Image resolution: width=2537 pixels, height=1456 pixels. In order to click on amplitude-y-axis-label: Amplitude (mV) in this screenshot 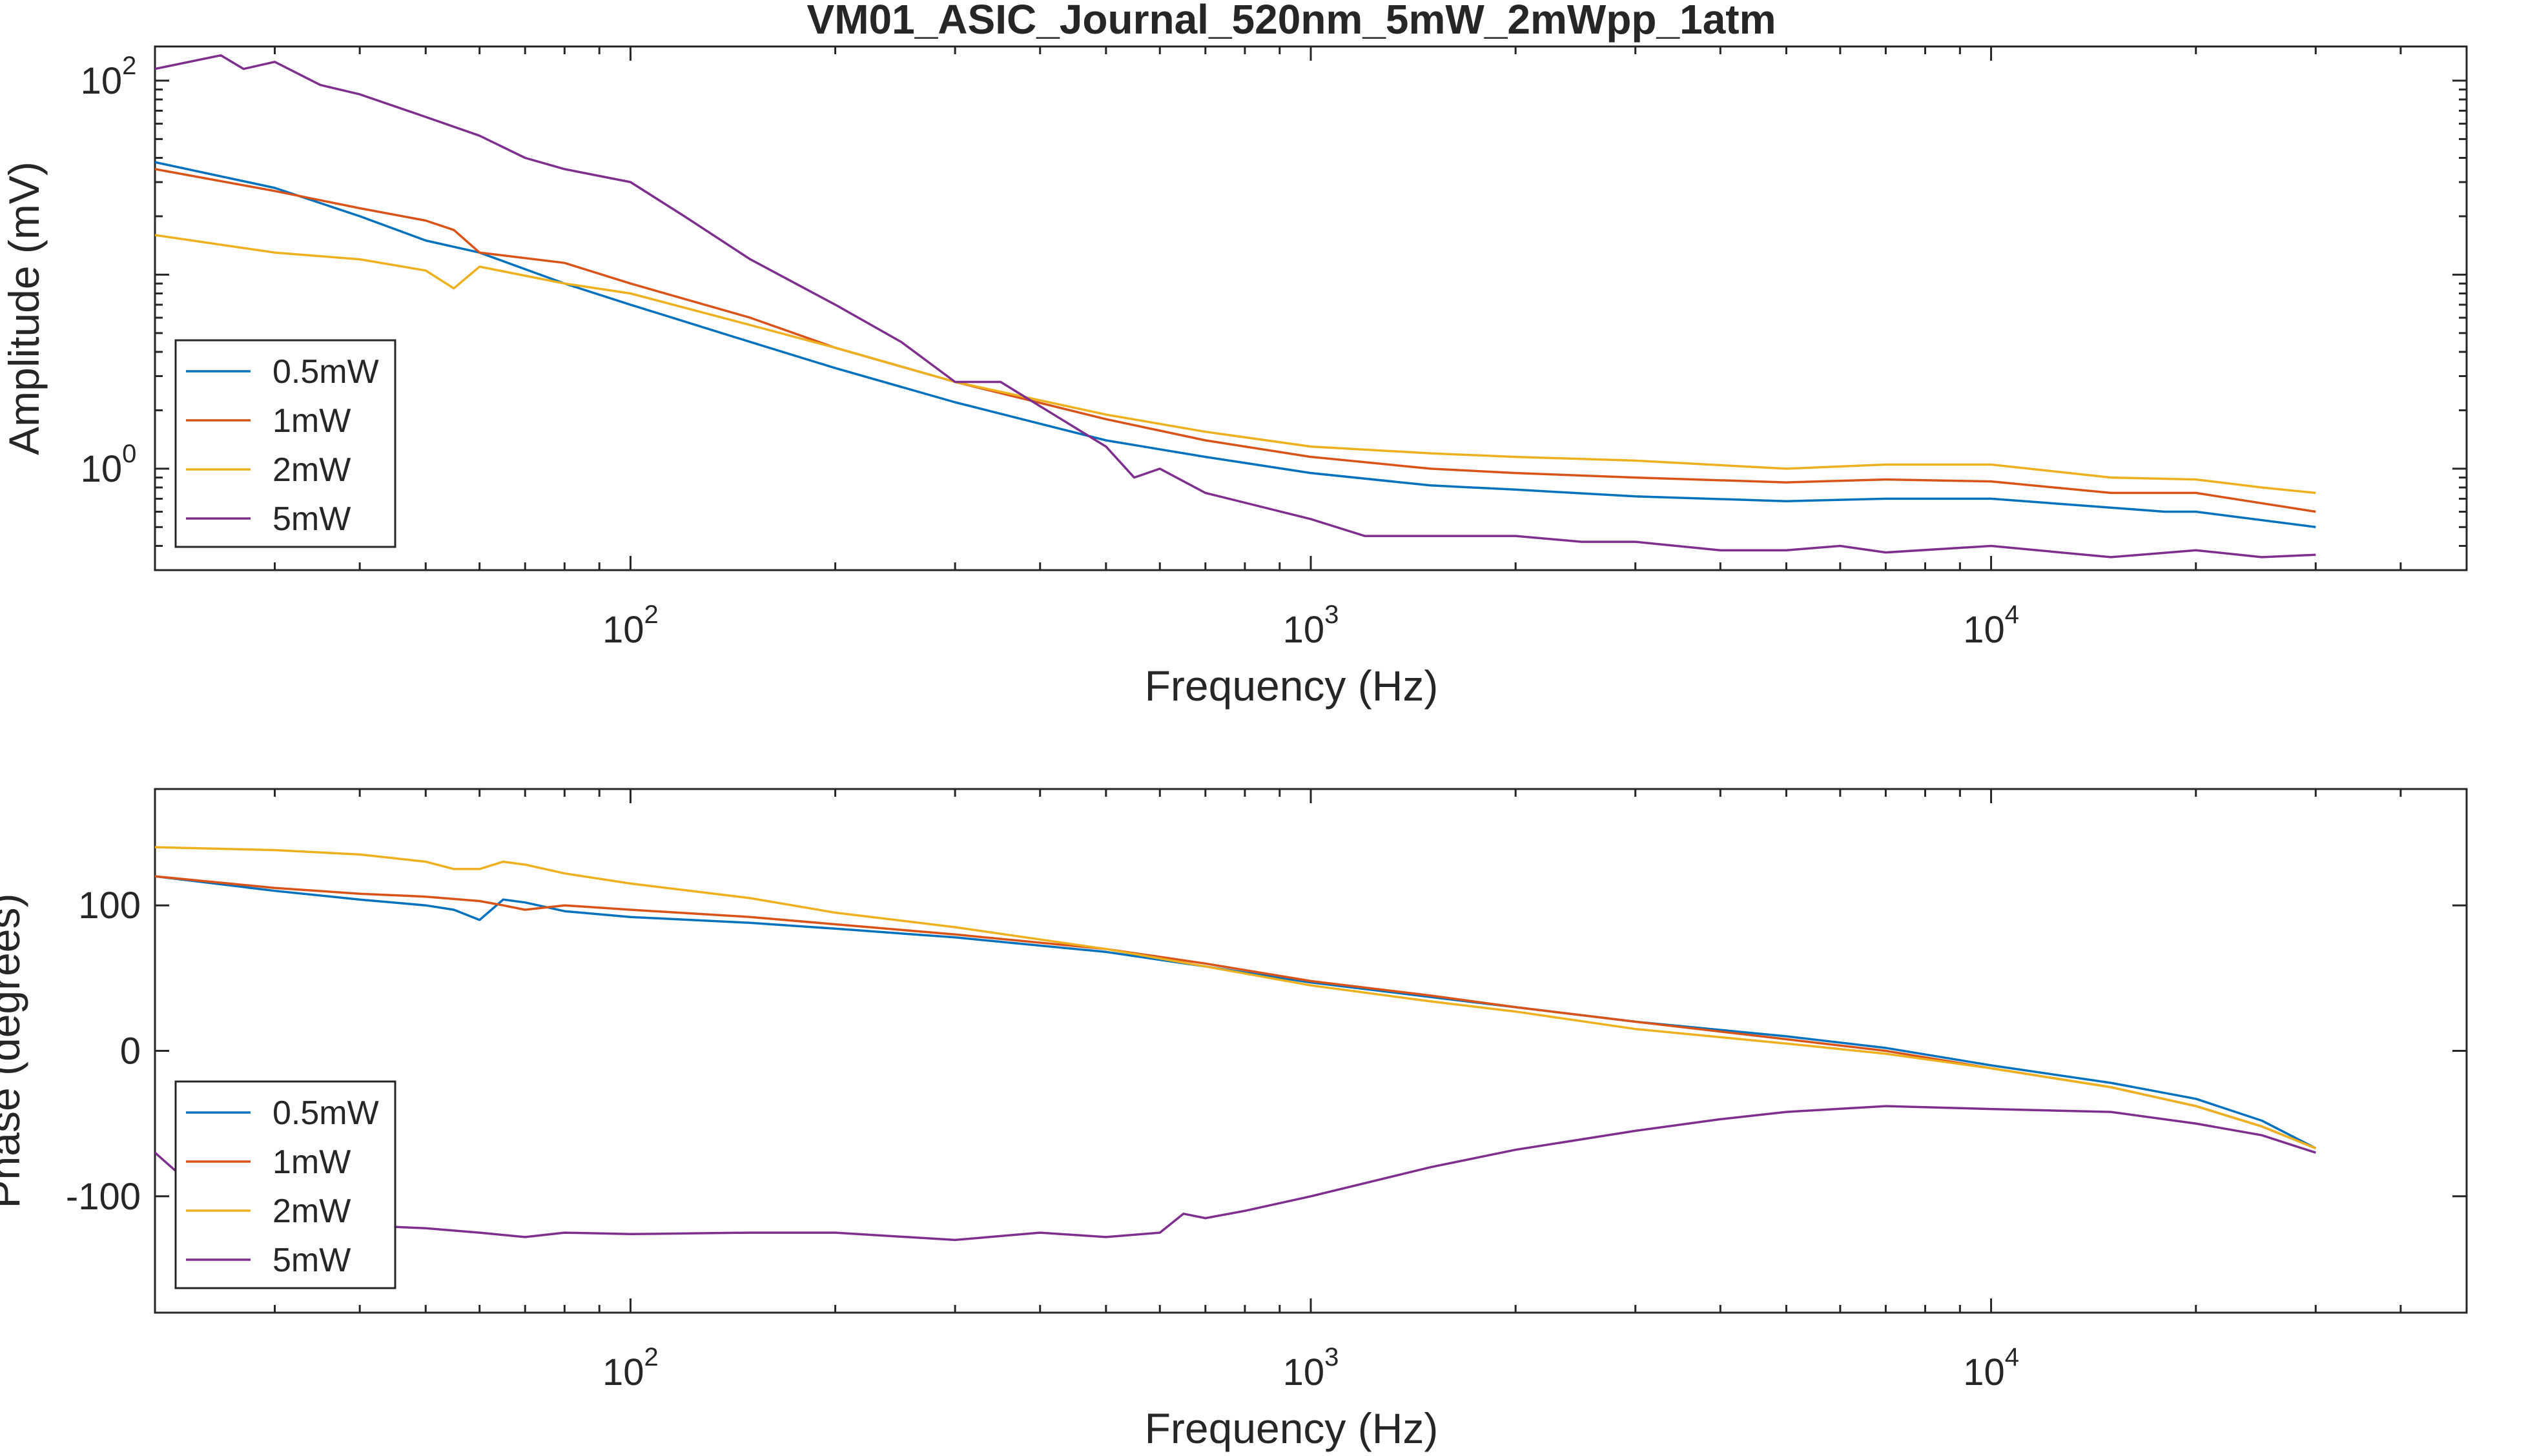, I will do `click(24, 308)`.